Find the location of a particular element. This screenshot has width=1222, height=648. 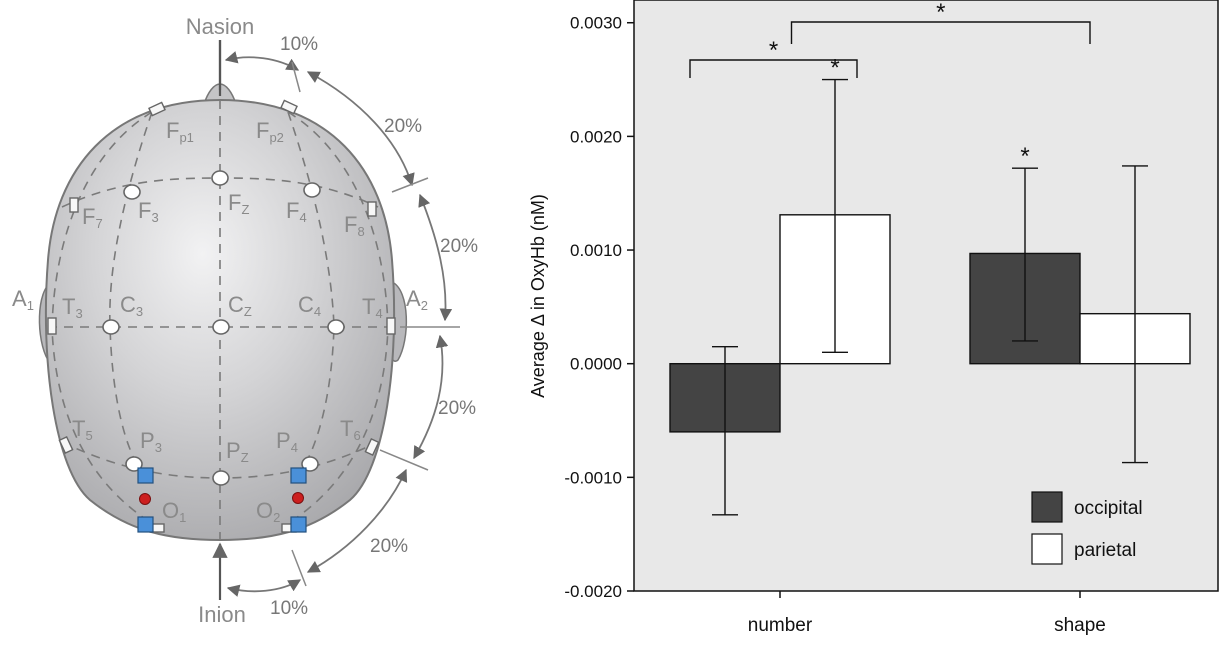

sig-star-number-parietal: * is located at coordinates (834, 68).